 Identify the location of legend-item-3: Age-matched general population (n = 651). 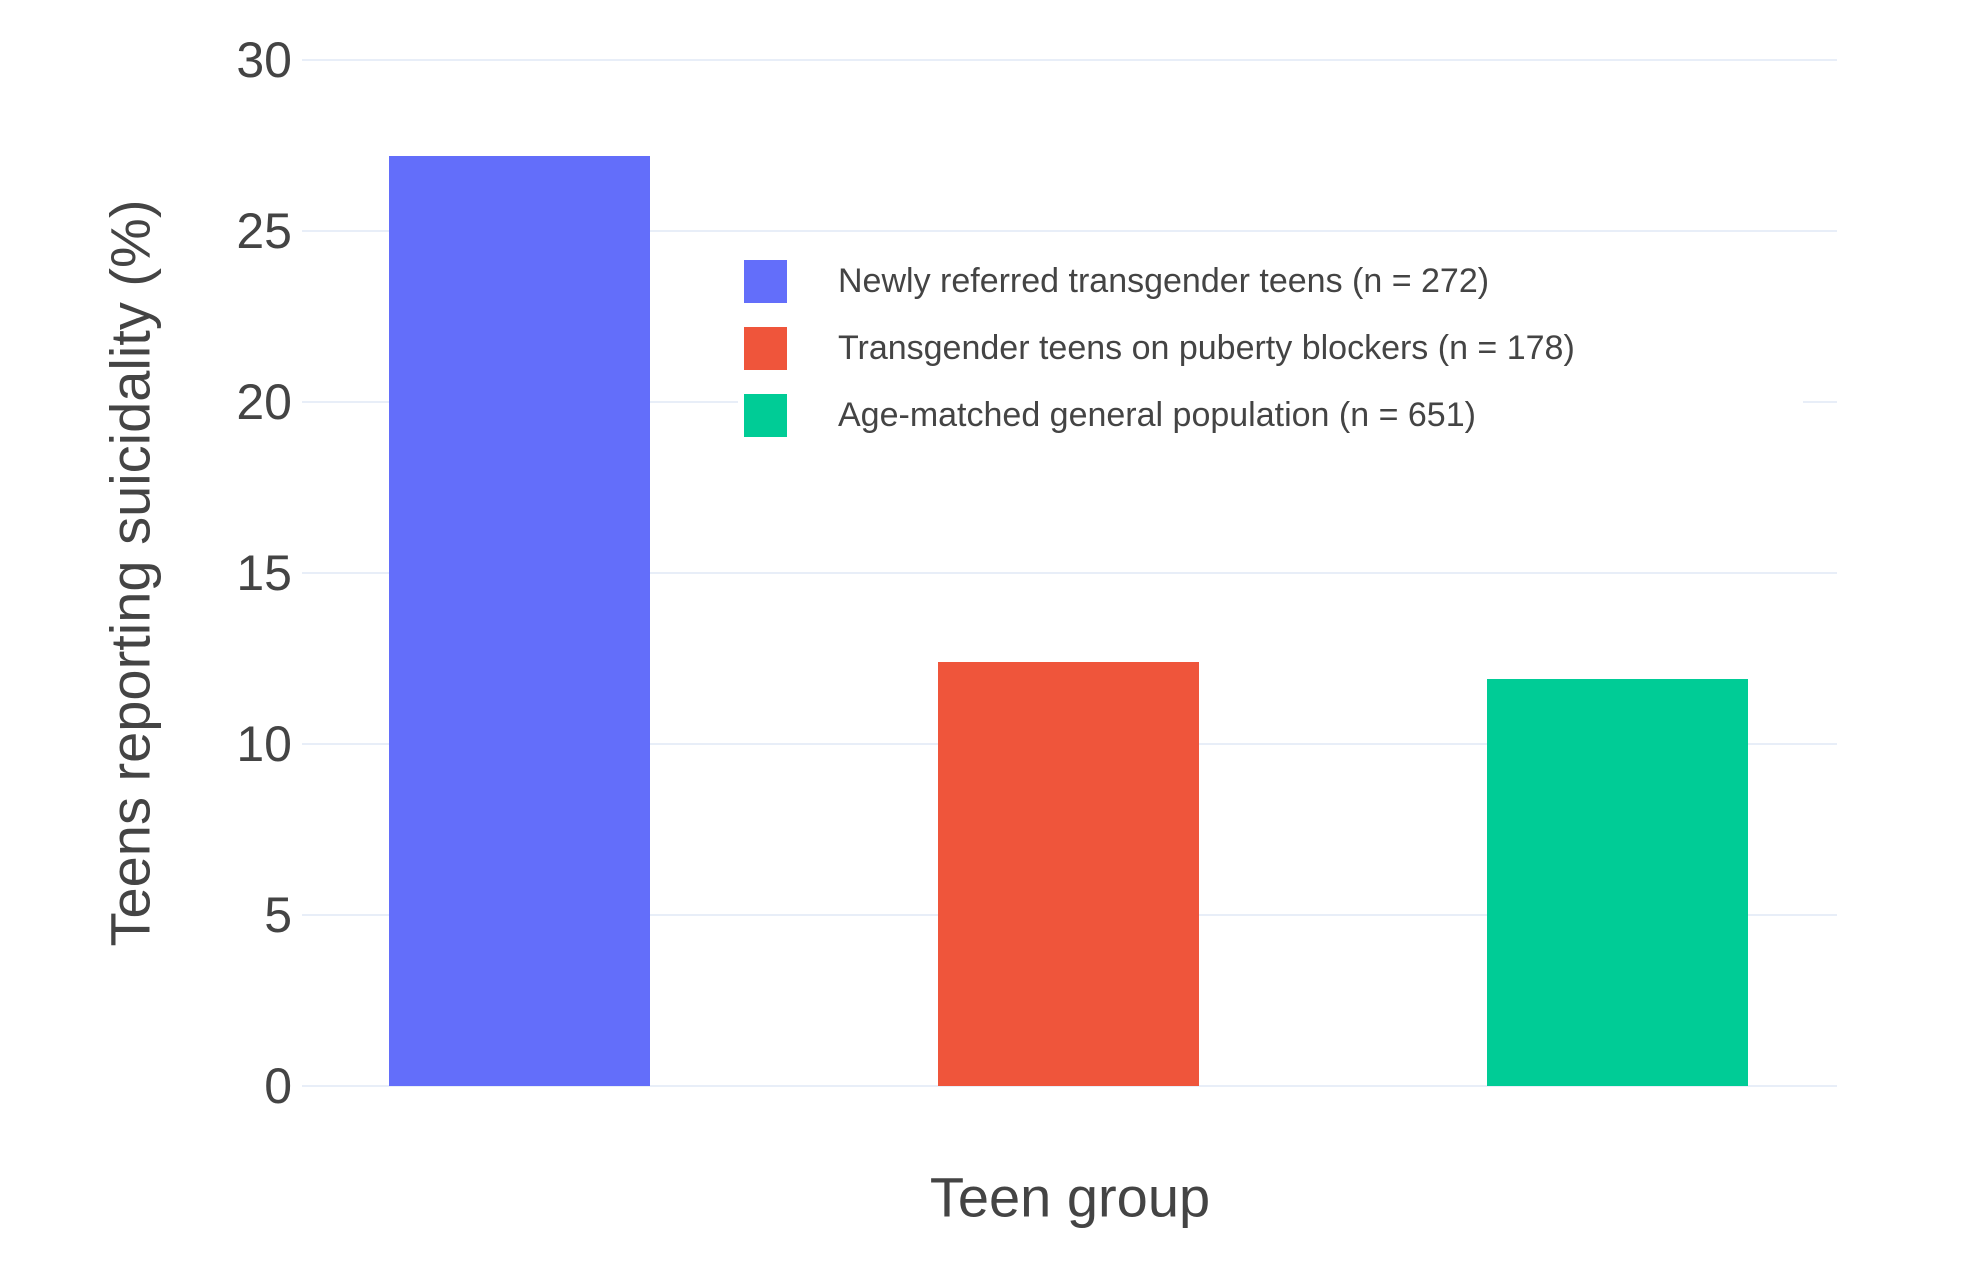
(1273, 415).